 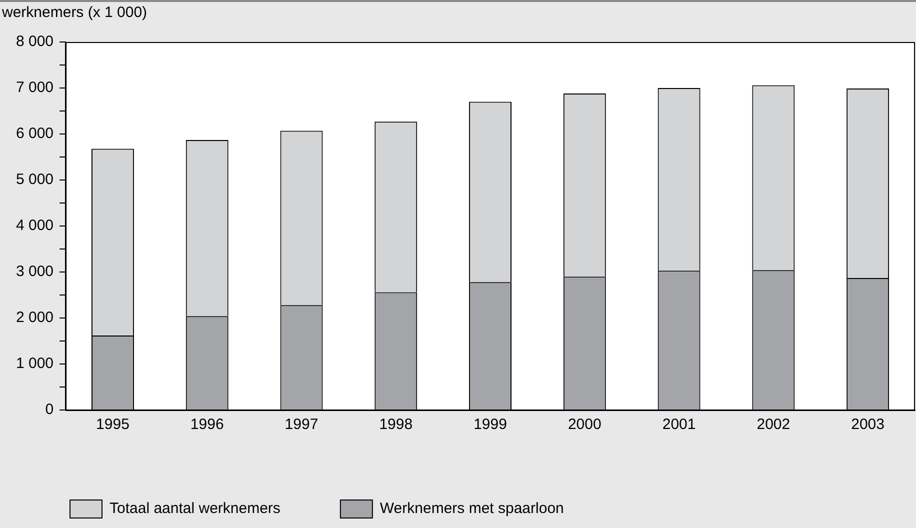 I want to click on y-axis-title: werknemers (x 1 000), so click(x=75, y=12).